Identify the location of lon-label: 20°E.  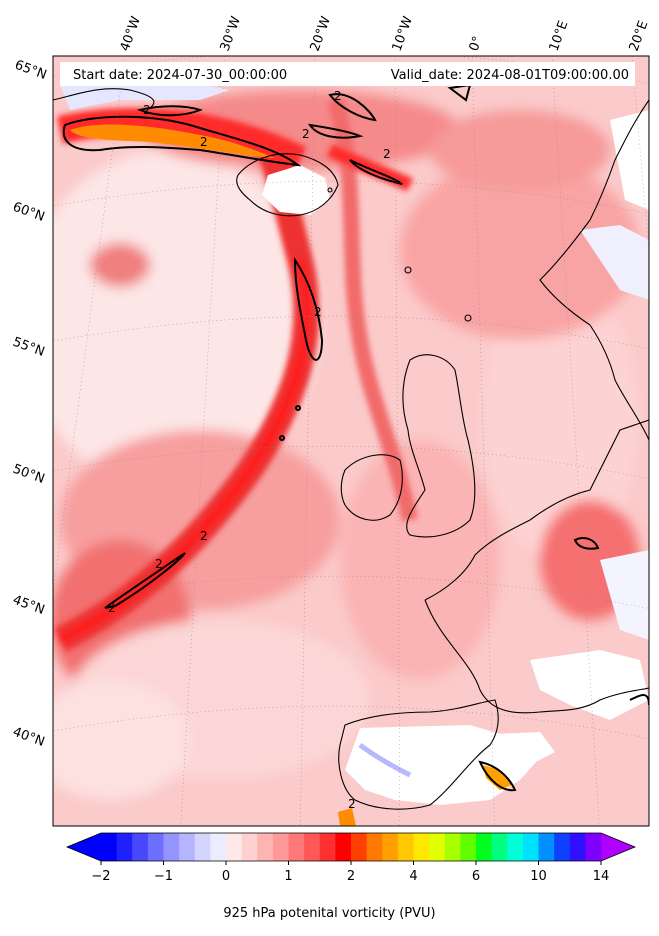
(639, 36).